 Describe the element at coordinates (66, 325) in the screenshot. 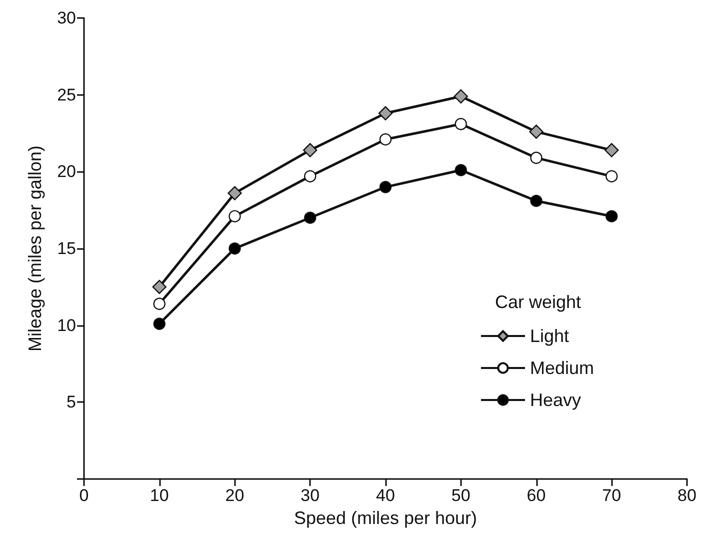

I see `y-tick-label: 10` at that location.